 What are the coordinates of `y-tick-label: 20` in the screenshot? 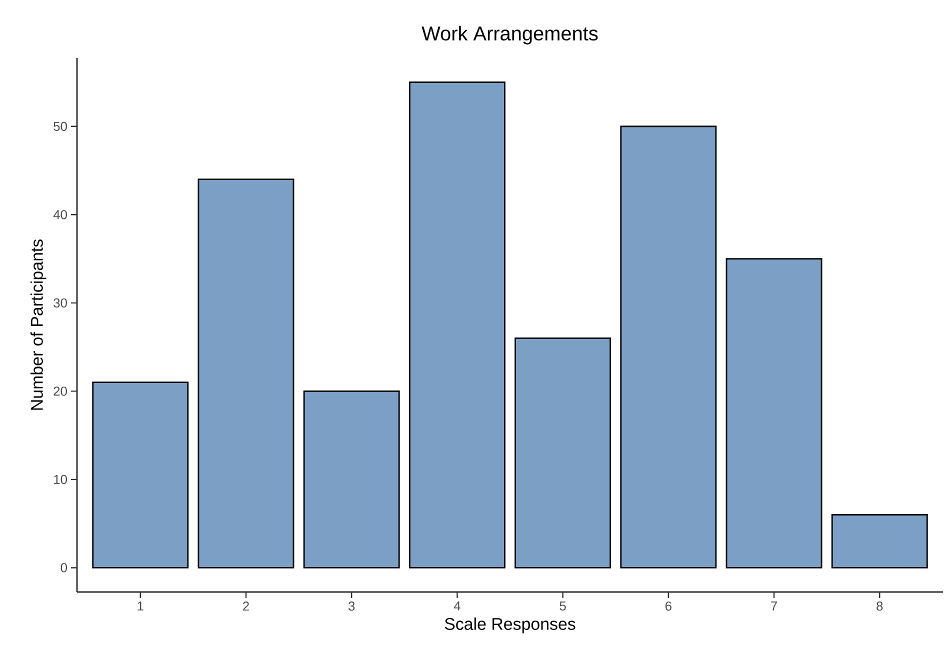 It's located at (60, 391).